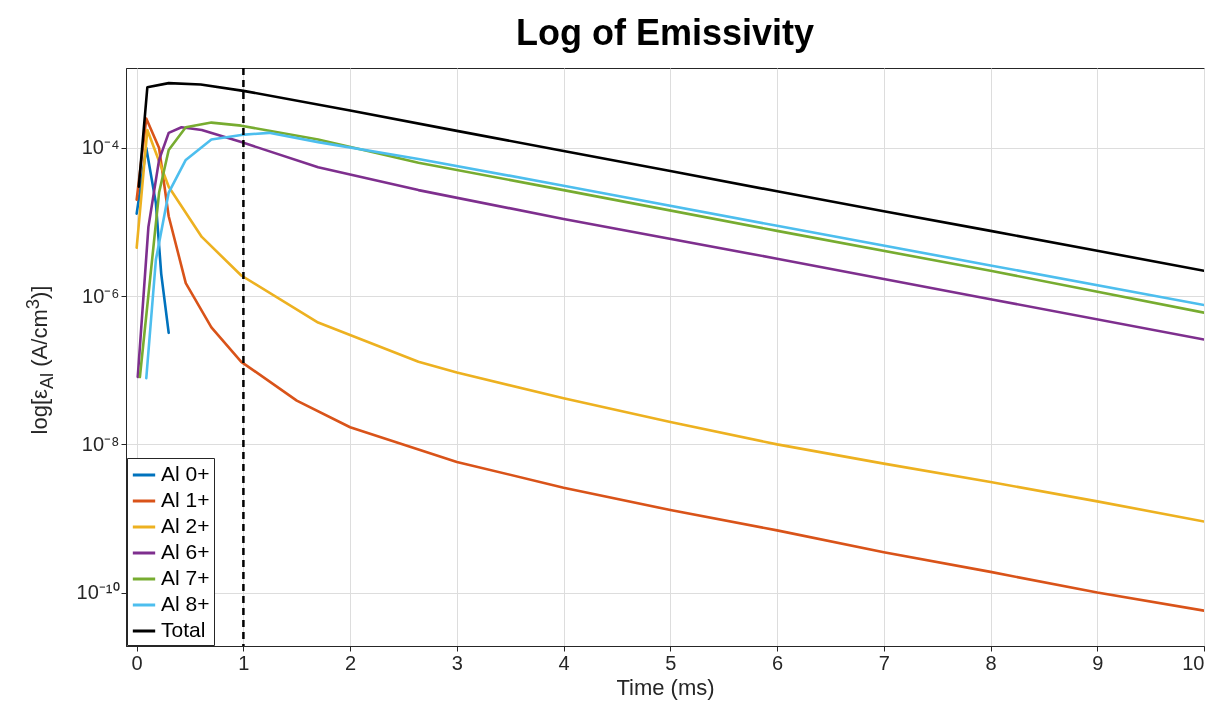 The image size is (1218, 716). Describe the element at coordinates (183, 629) in the screenshot. I see `legend-label: Total` at that location.